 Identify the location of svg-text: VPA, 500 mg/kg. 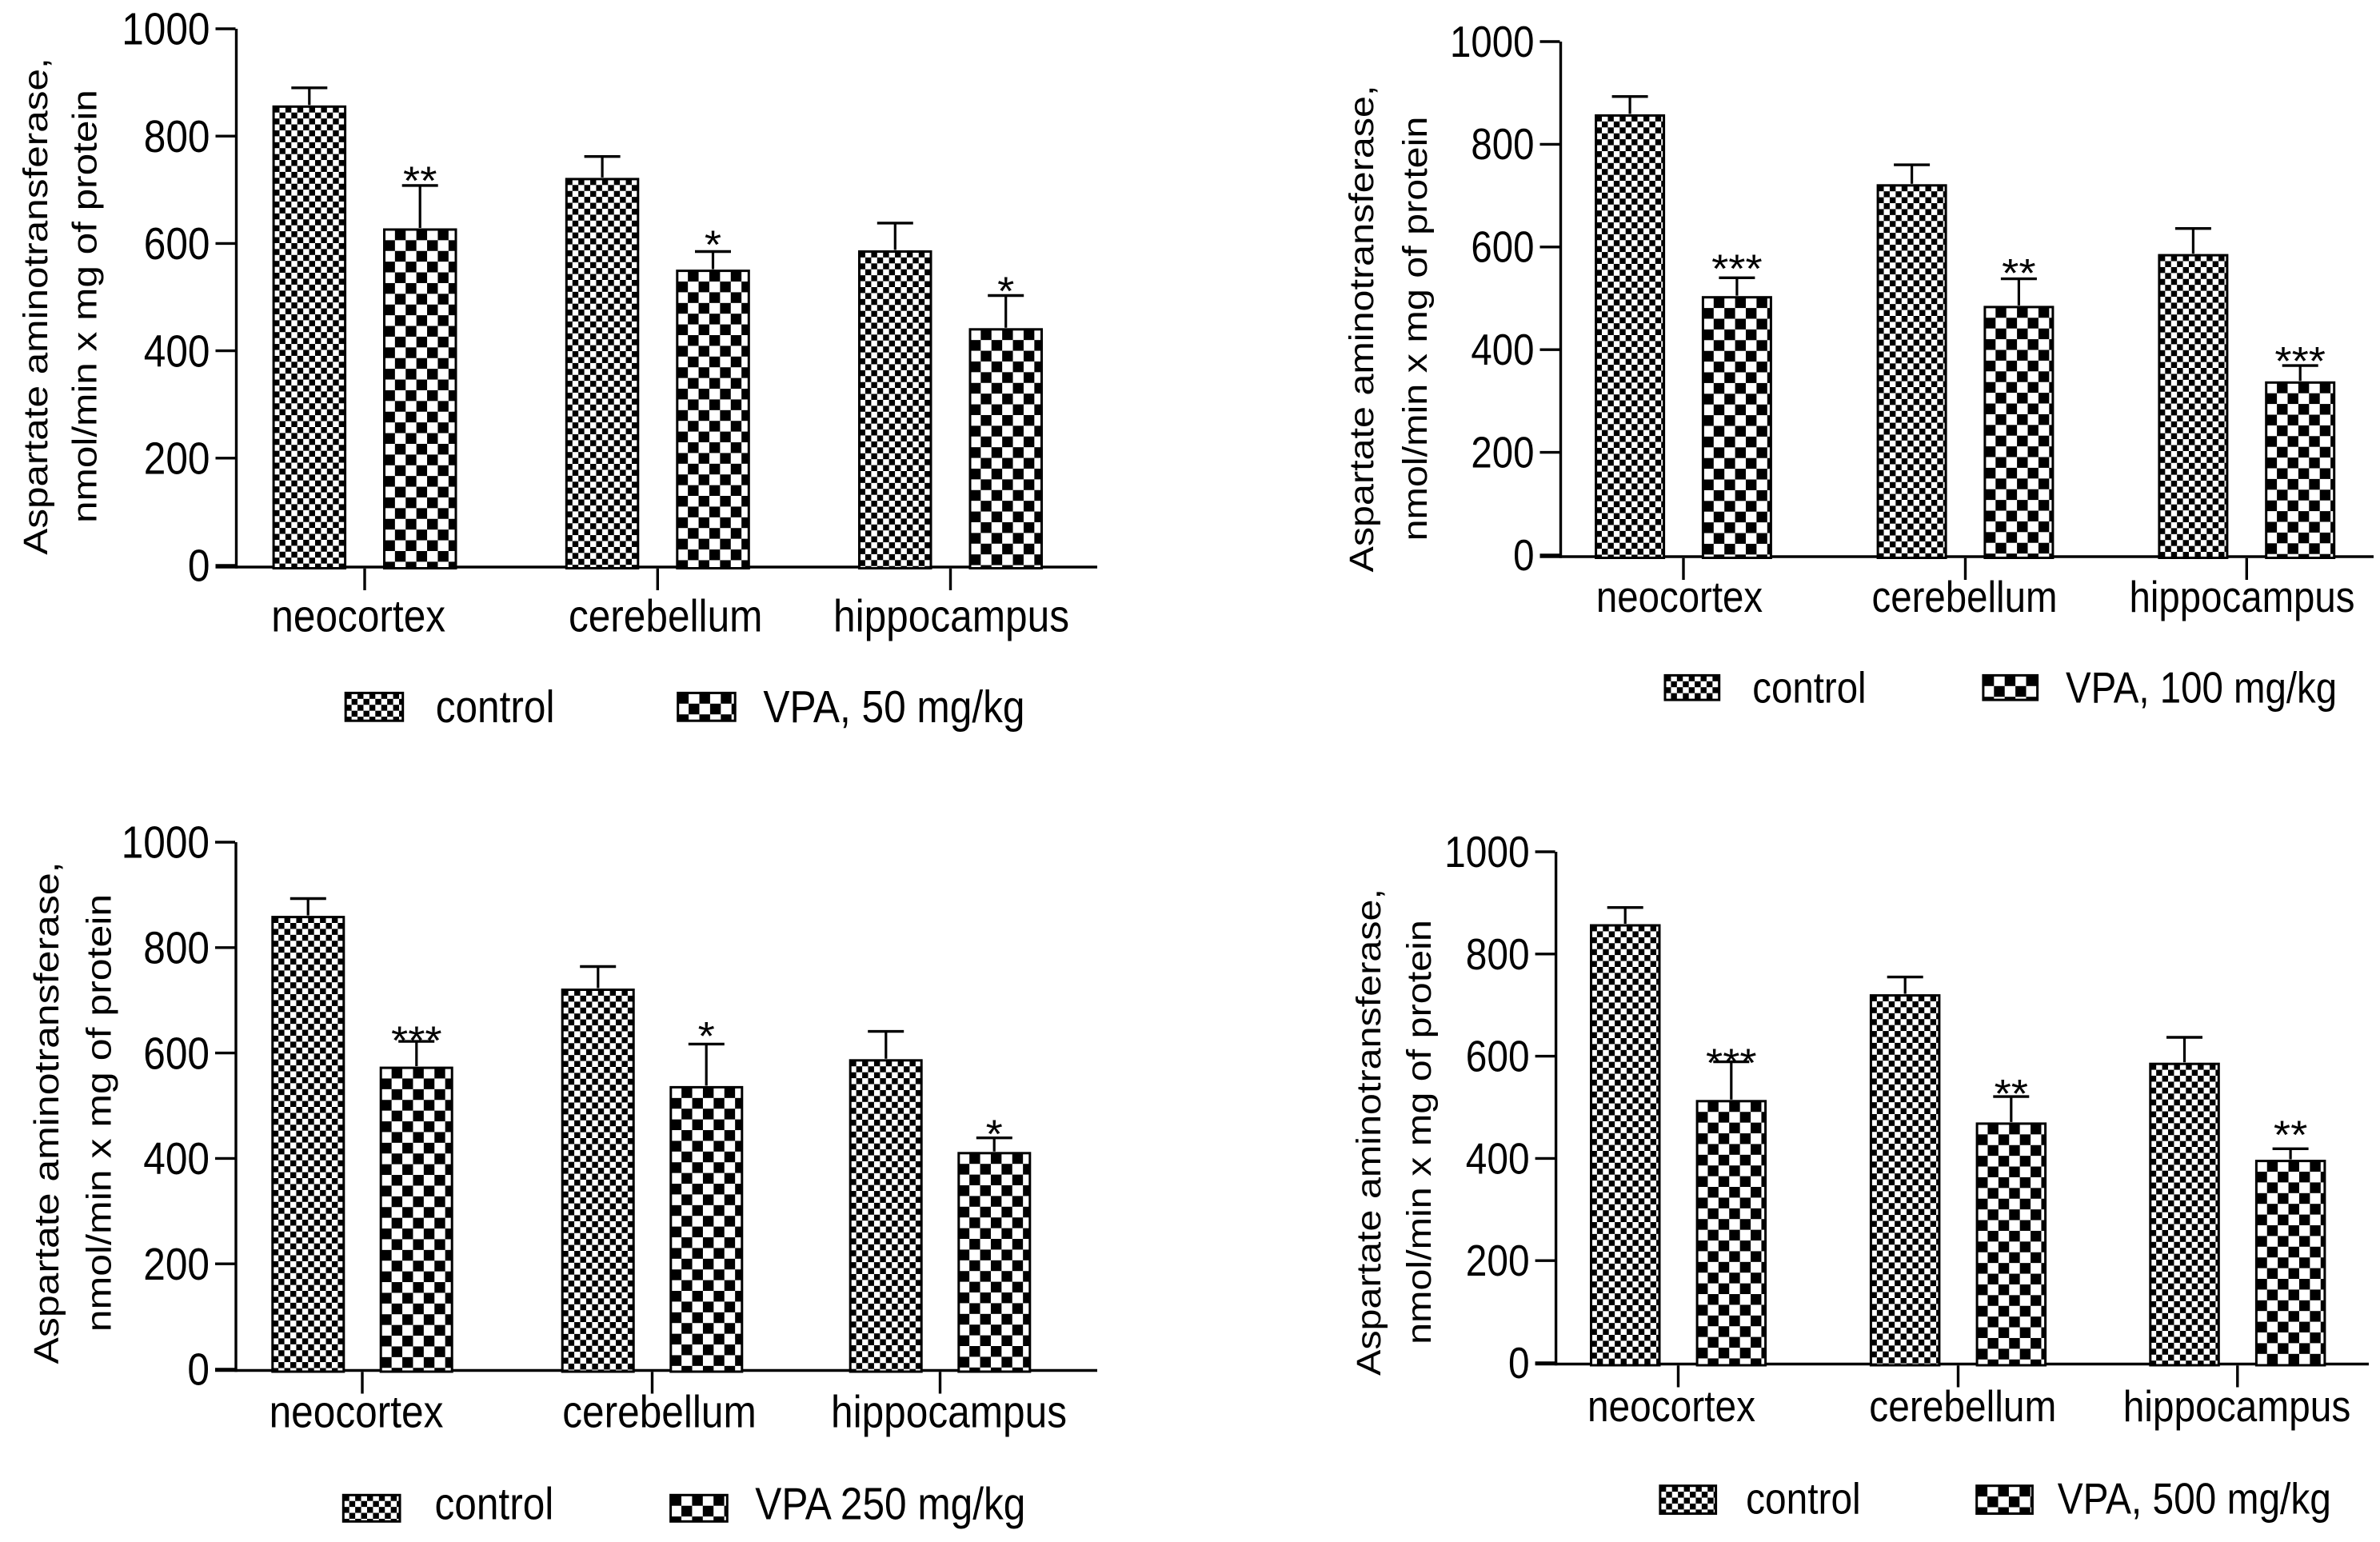
(2194, 1499).